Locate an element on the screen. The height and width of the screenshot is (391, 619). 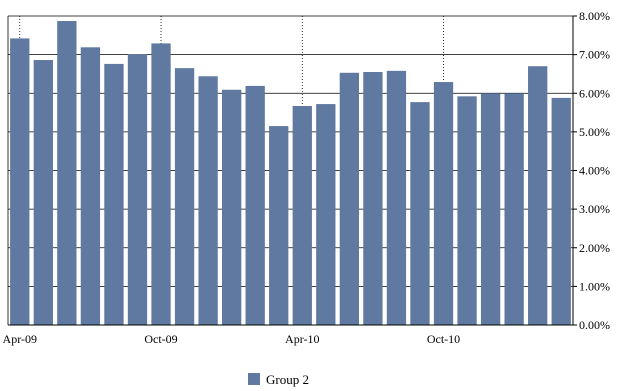
y-tick-label: 6.00% is located at coordinates (594, 93).